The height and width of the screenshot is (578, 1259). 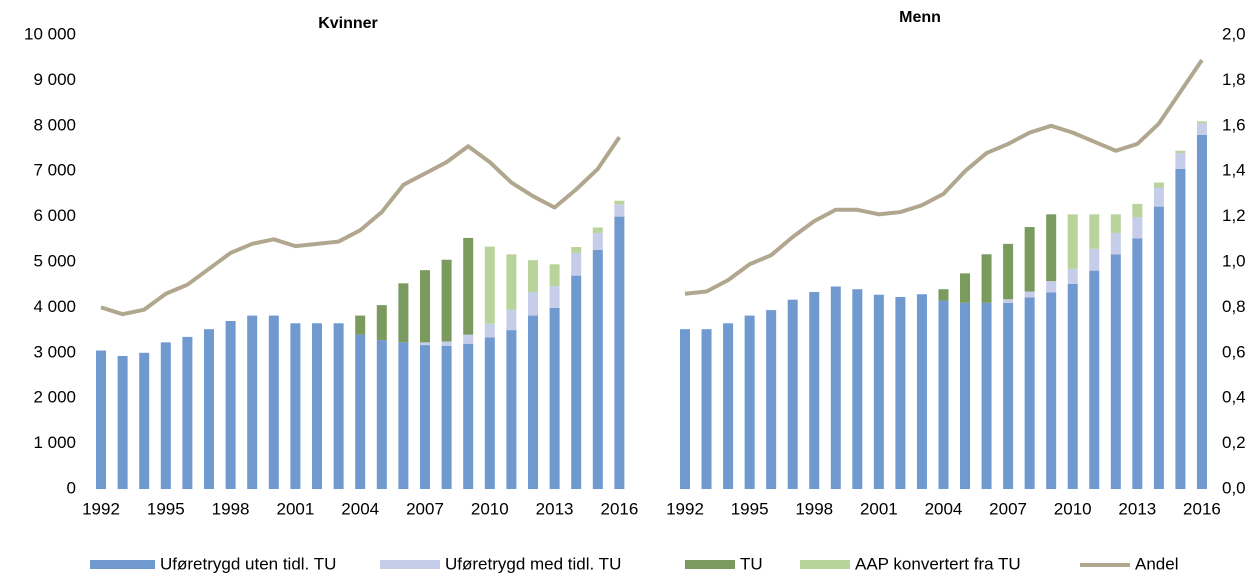 I want to click on x-tick-label: 1995, so click(x=750, y=508).